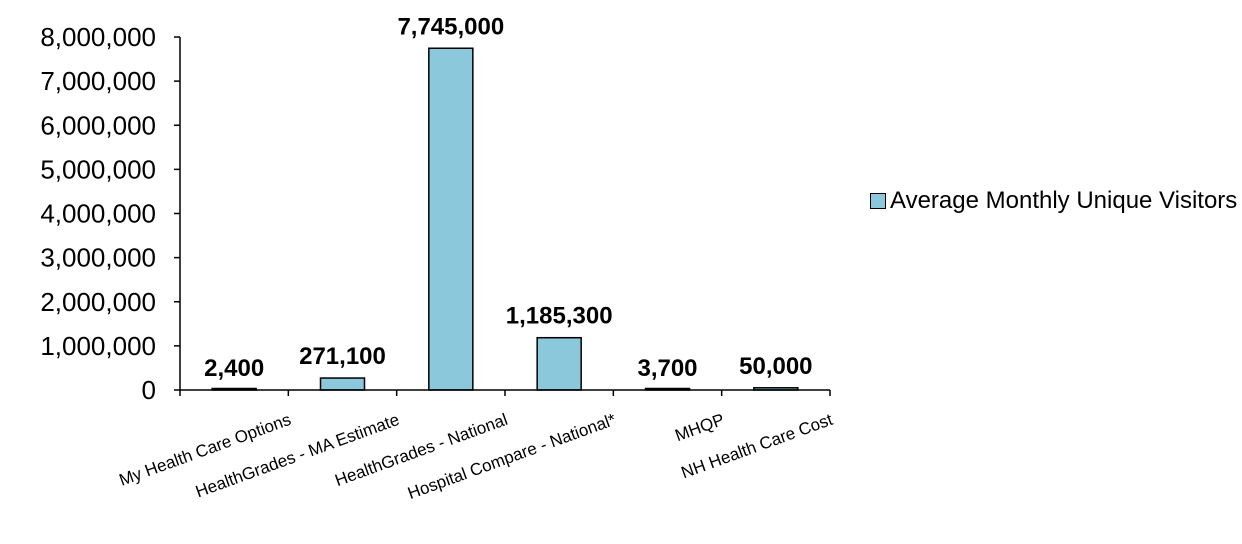 The image size is (1242, 544). What do you see at coordinates (421, 450) in the screenshot?
I see `x-tick-label: HealthGrades - National` at bounding box center [421, 450].